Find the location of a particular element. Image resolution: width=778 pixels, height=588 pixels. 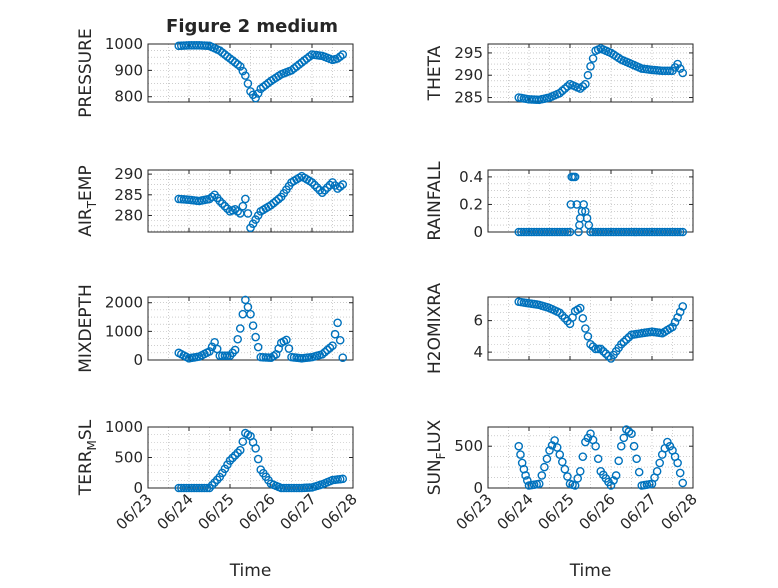

y-axis-label: H2OMIXRA is located at coordinates (435, 328).